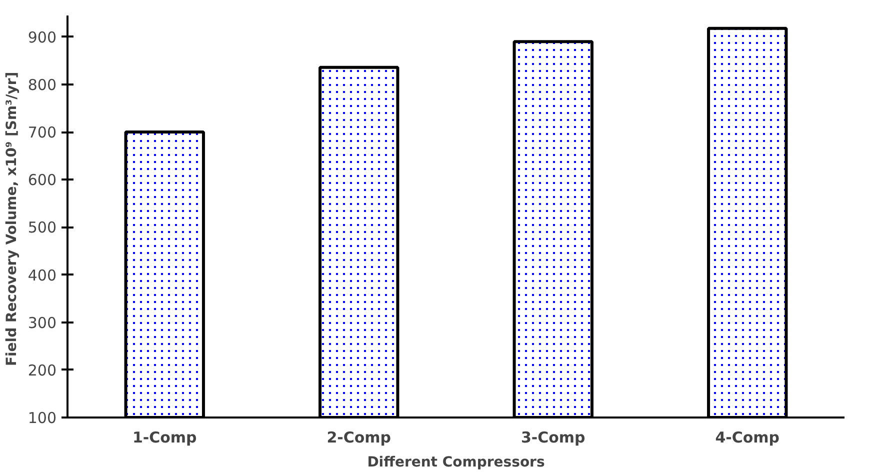  Describe the element at coordinates (42, 37) in the screenshot. I see `y-tick-label: 900` at that location.